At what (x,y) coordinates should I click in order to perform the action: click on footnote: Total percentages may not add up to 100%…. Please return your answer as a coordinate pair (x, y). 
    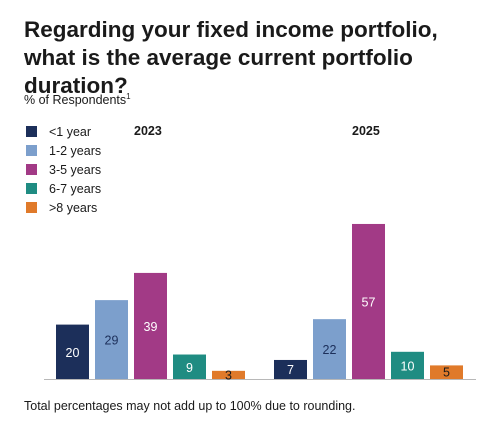
    Looking at the image, I should click on (190, 406).